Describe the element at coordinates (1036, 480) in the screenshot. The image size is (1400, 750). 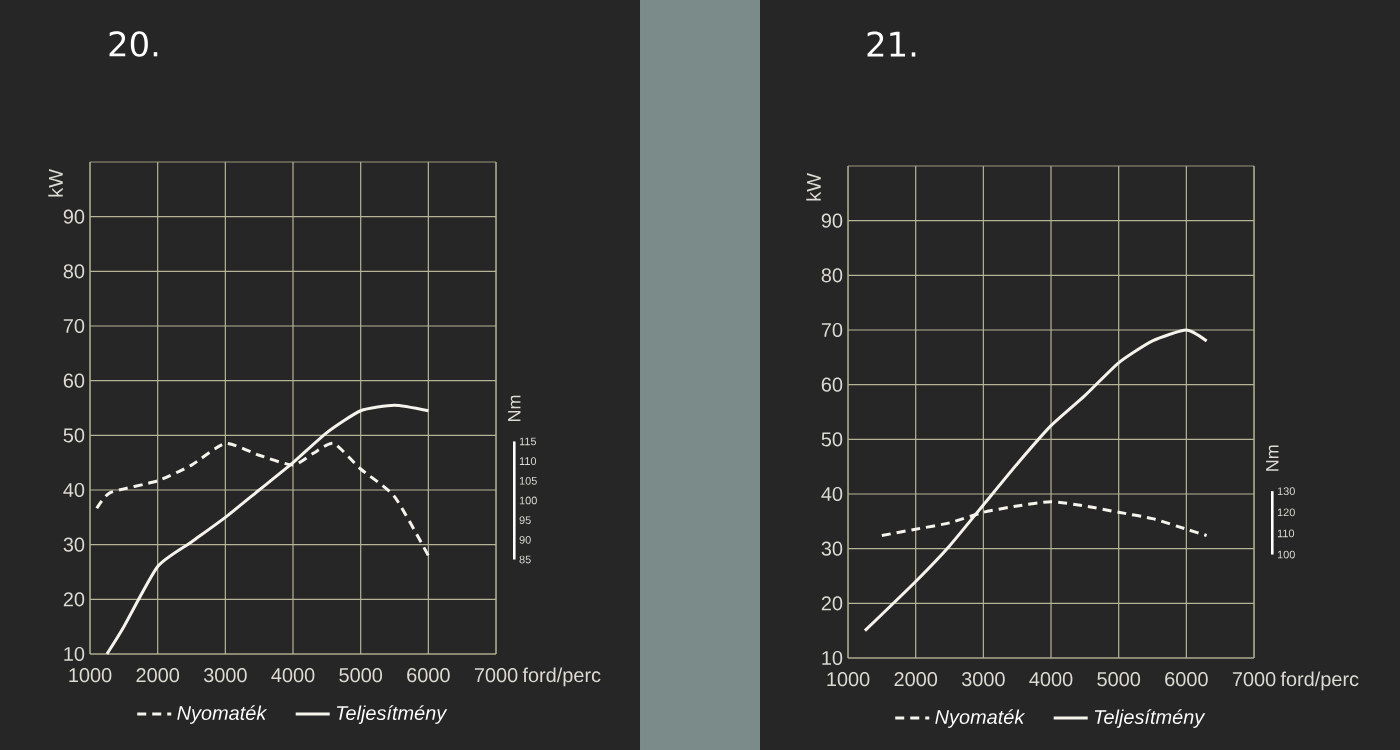
I see `line-series` at that location.